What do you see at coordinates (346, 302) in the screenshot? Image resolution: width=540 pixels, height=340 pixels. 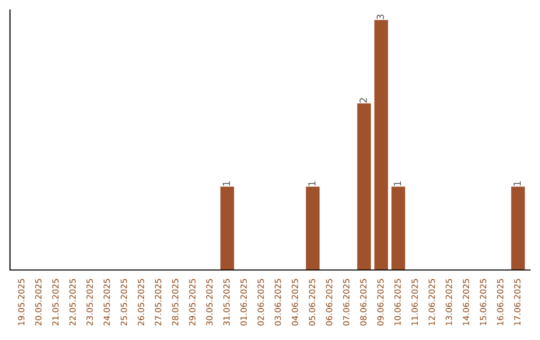 I see `x-tick-label: 07.06.2025` at bounding box center [346, 302].